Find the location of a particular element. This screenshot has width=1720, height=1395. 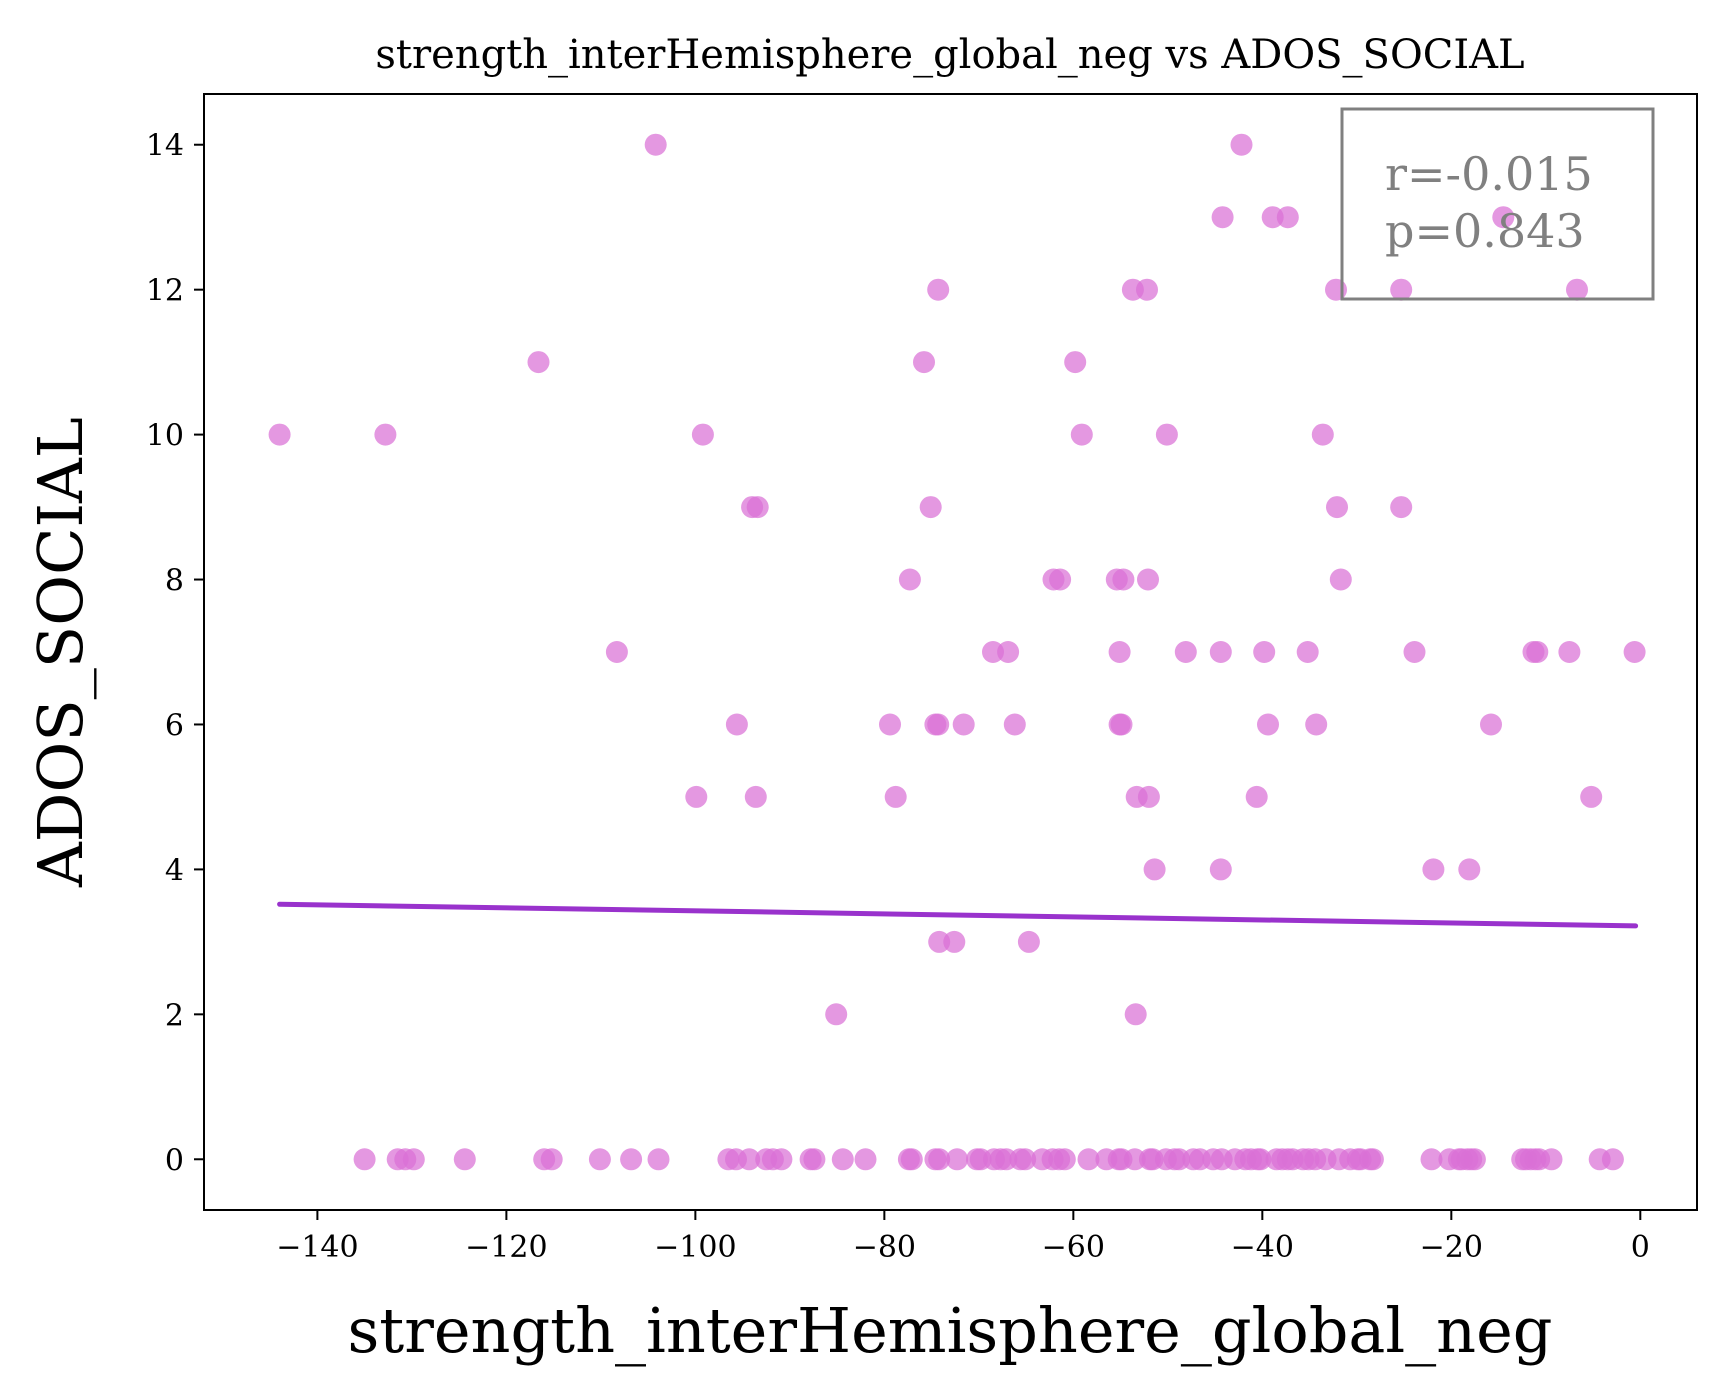

x-tick-label: −120 is located at coordinates (506, 1247).